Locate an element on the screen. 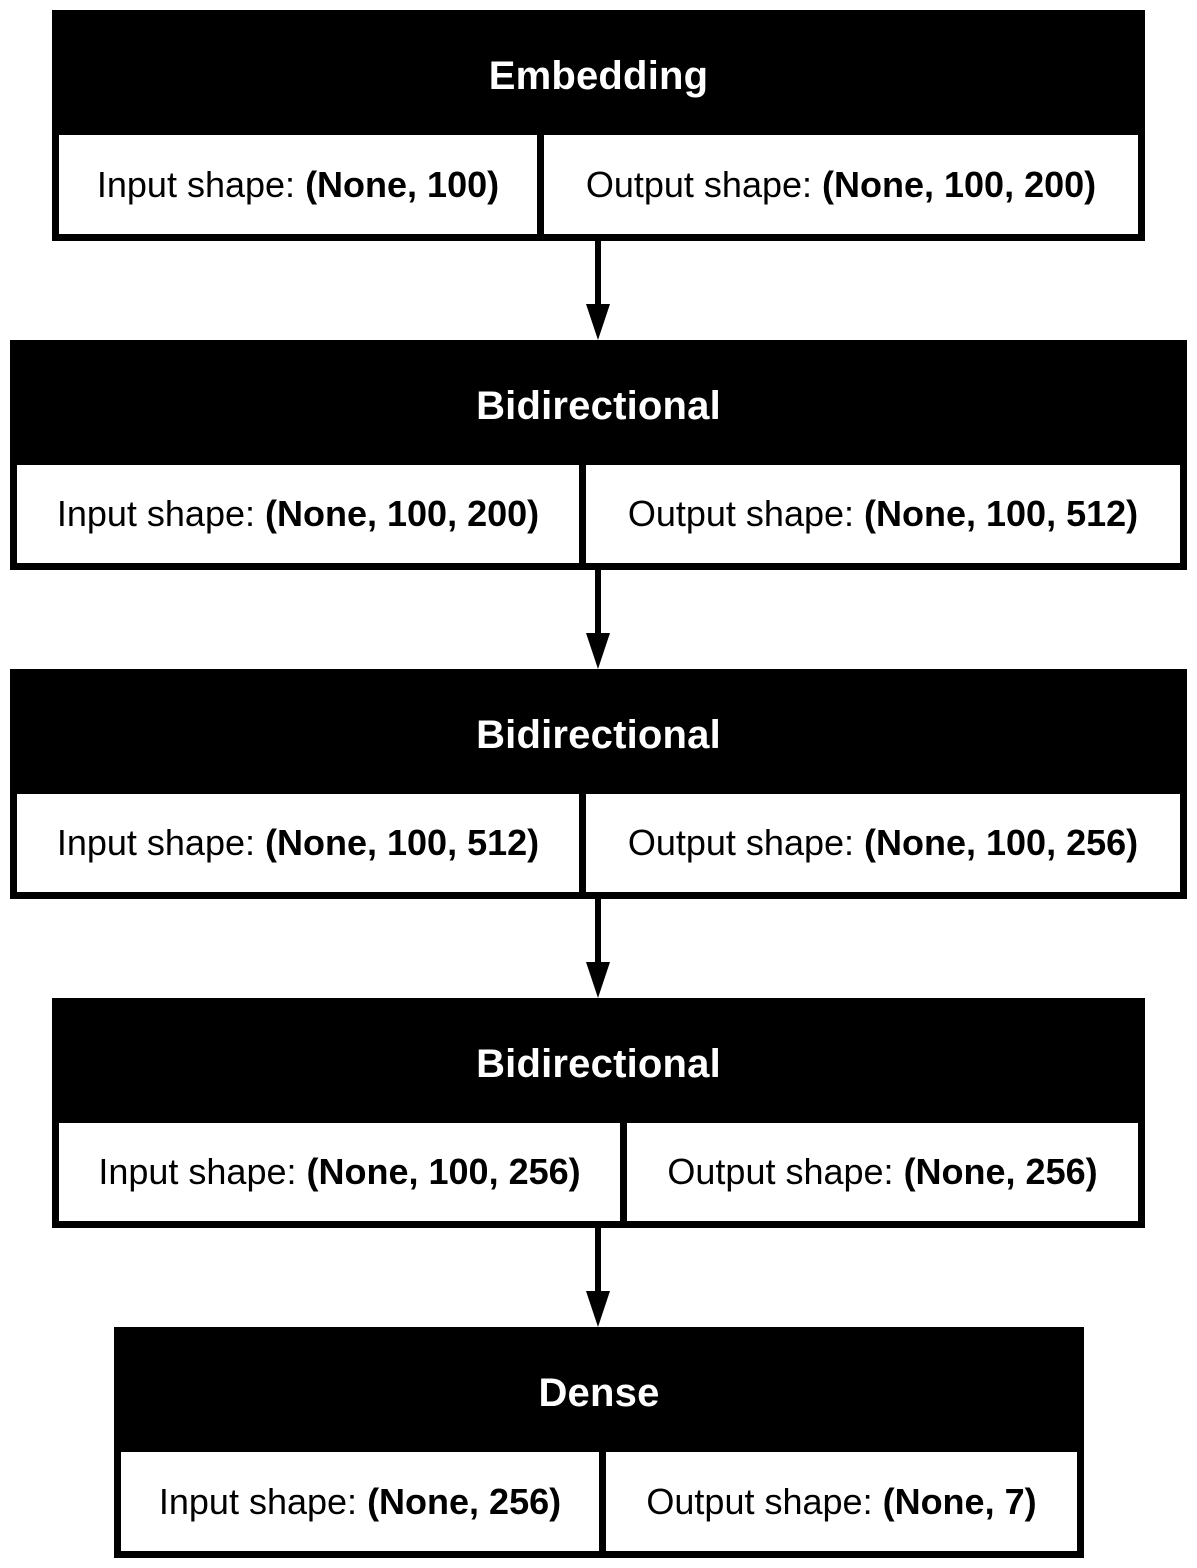  output-shape-cell: Output shape: (None, 256) is located at coordinates (882, 1172).